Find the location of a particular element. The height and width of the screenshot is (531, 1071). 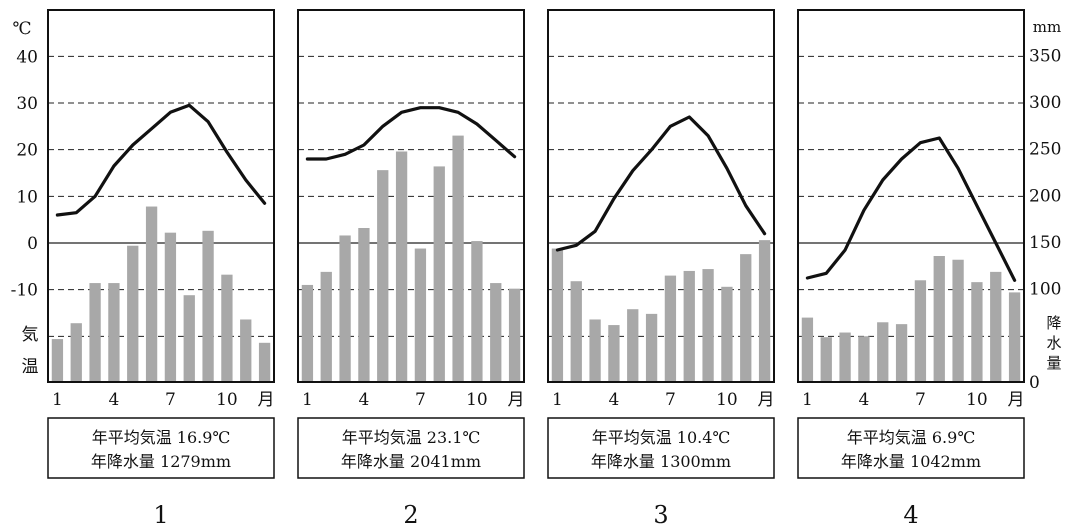

panel-number: 3 is located at coordinates (660, 515).